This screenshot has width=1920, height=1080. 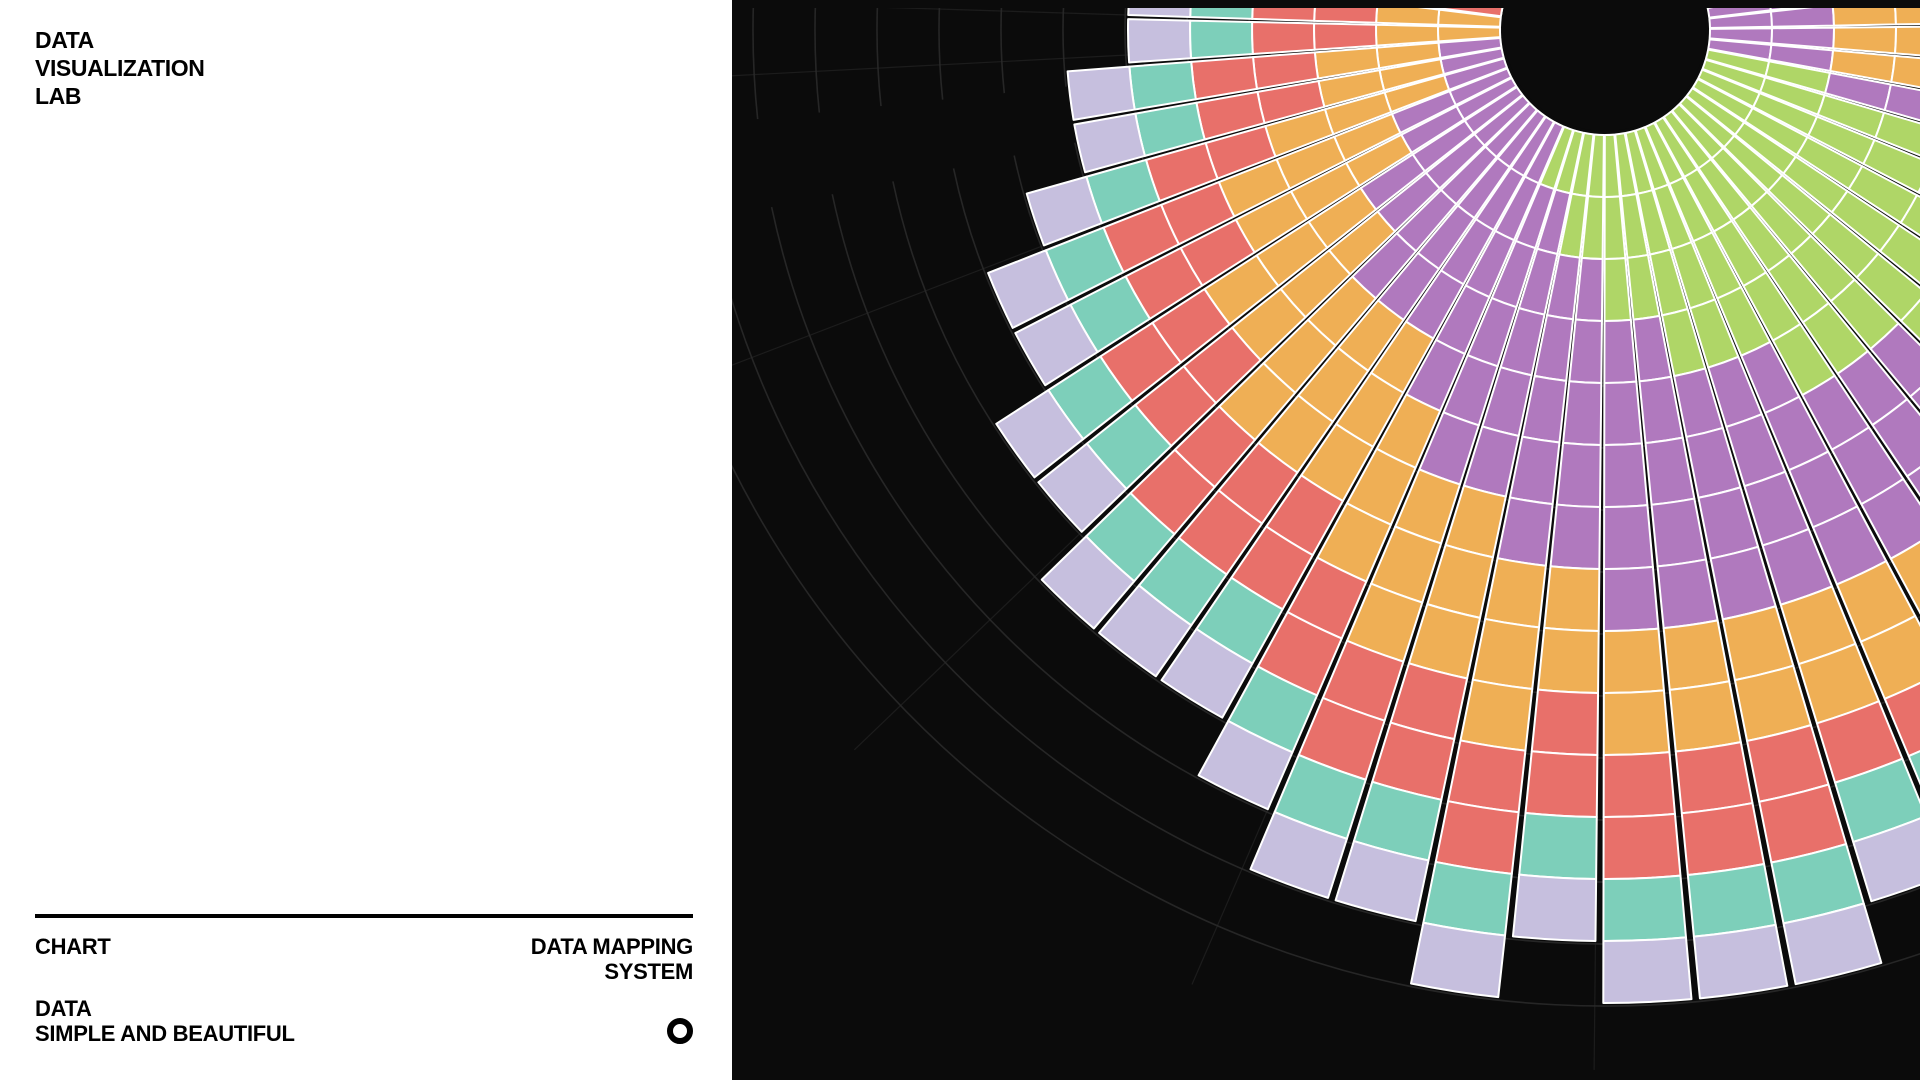 I want to click on tagline: DATA SIMPLE AND BEAUTIFUL, so click(x=165, y=1021).